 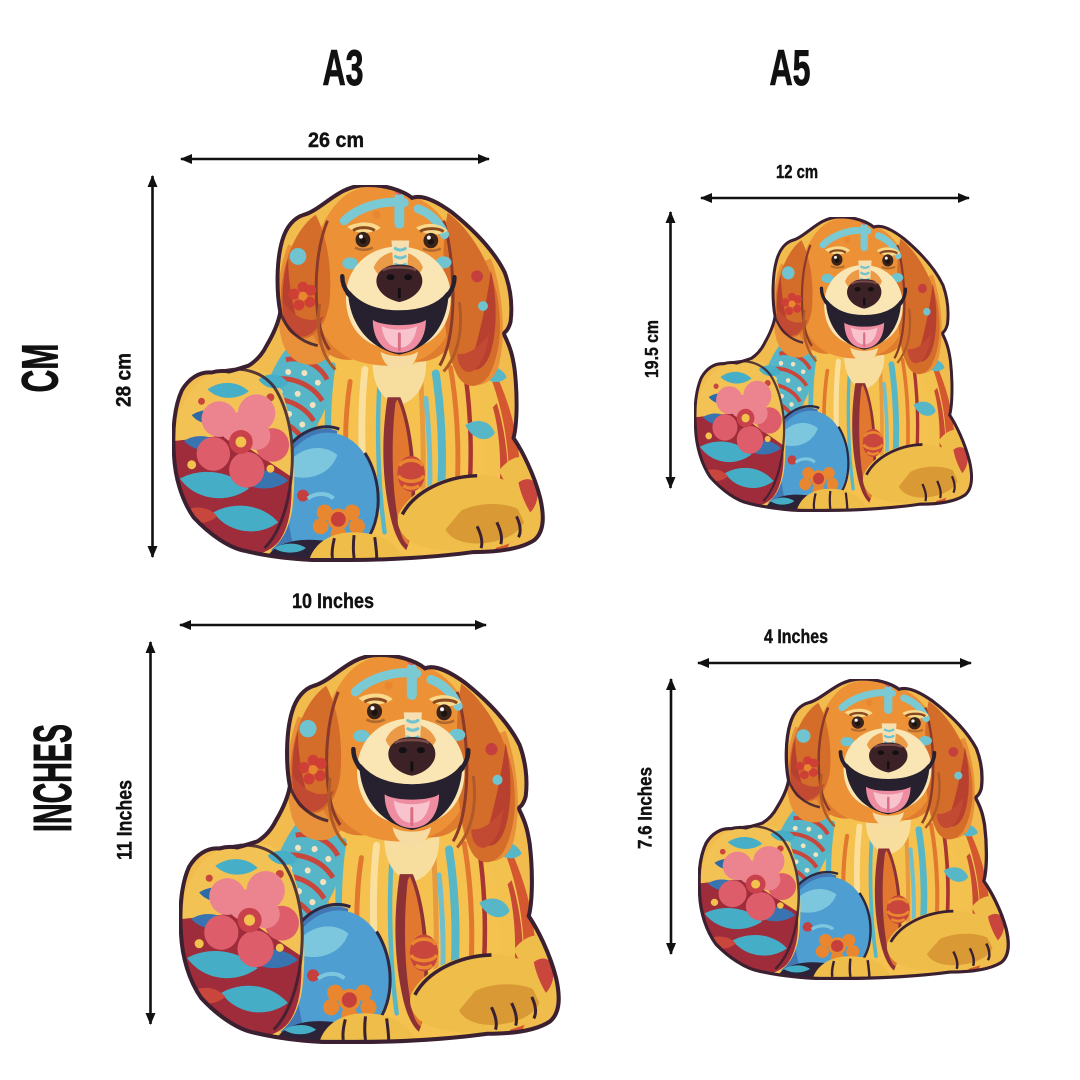 I want to click on svg-text: 7.6 Inches, so click(x=646, y=808).